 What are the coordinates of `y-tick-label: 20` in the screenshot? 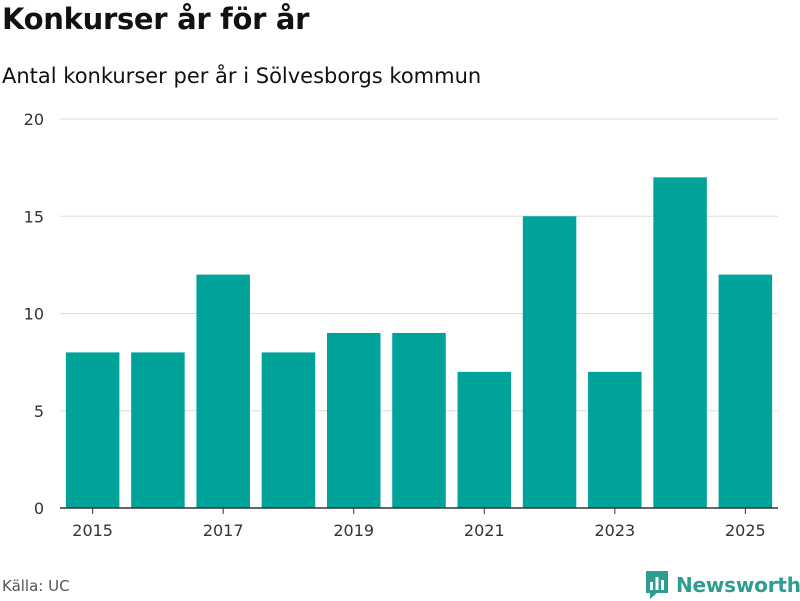 It's located at (34, 119).